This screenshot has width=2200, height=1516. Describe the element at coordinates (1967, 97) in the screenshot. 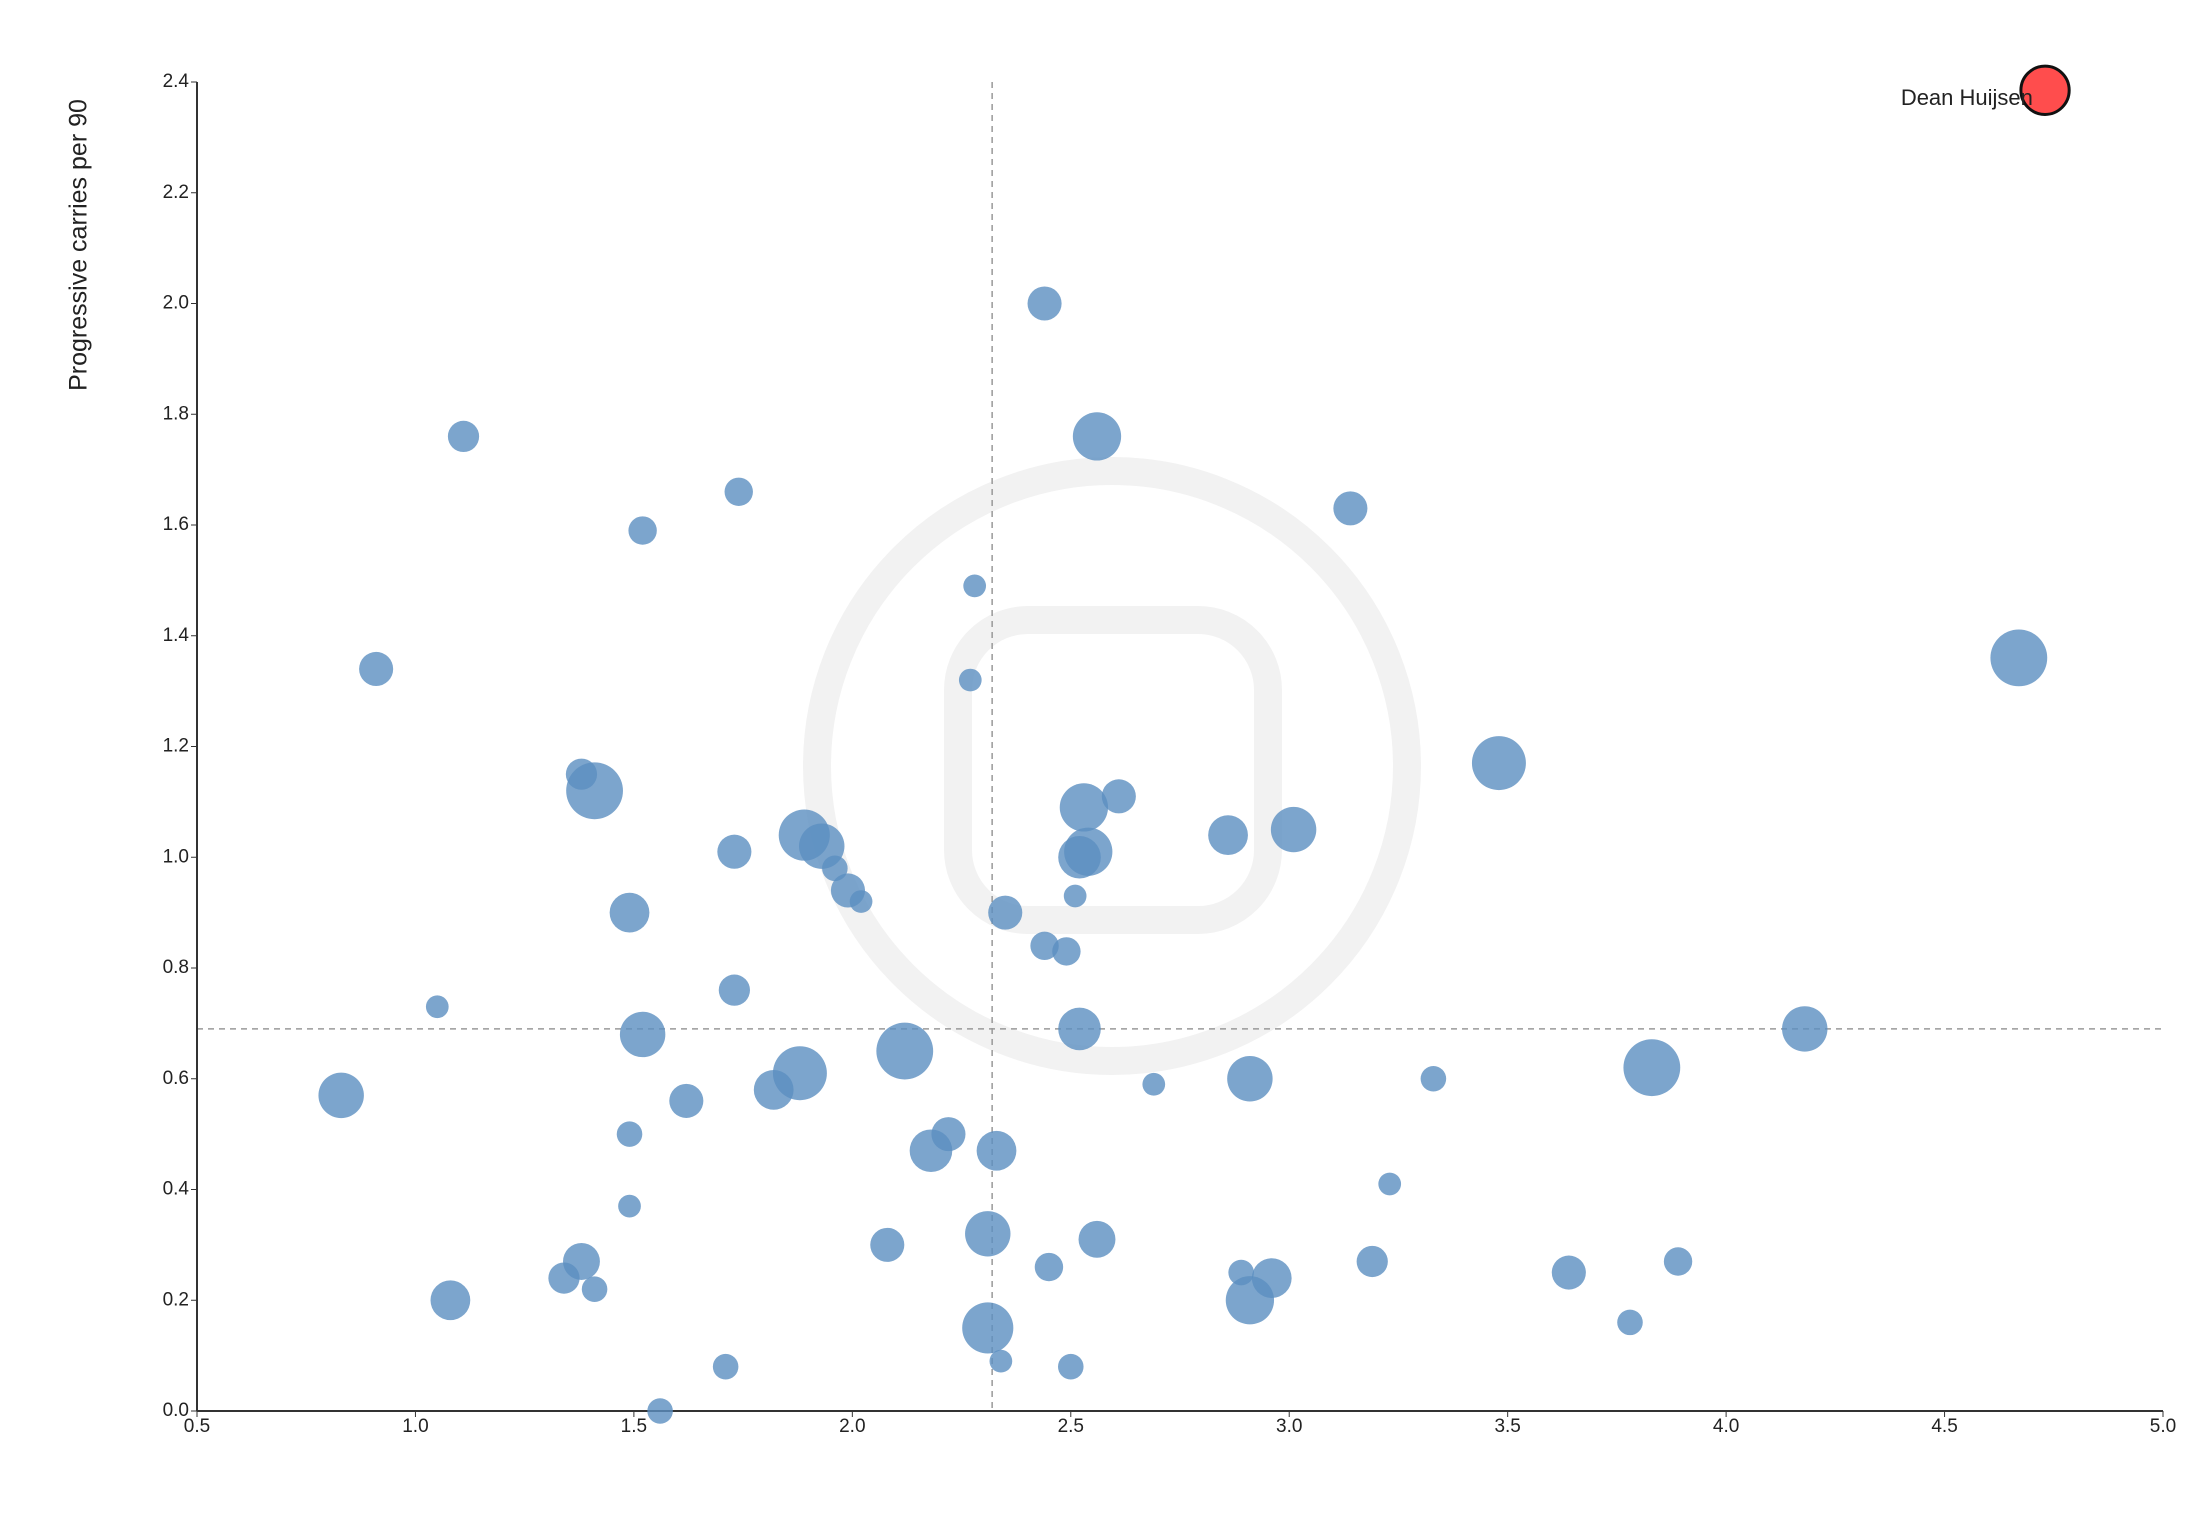

I see `highlight-label: Dean Huijsen` at that location.